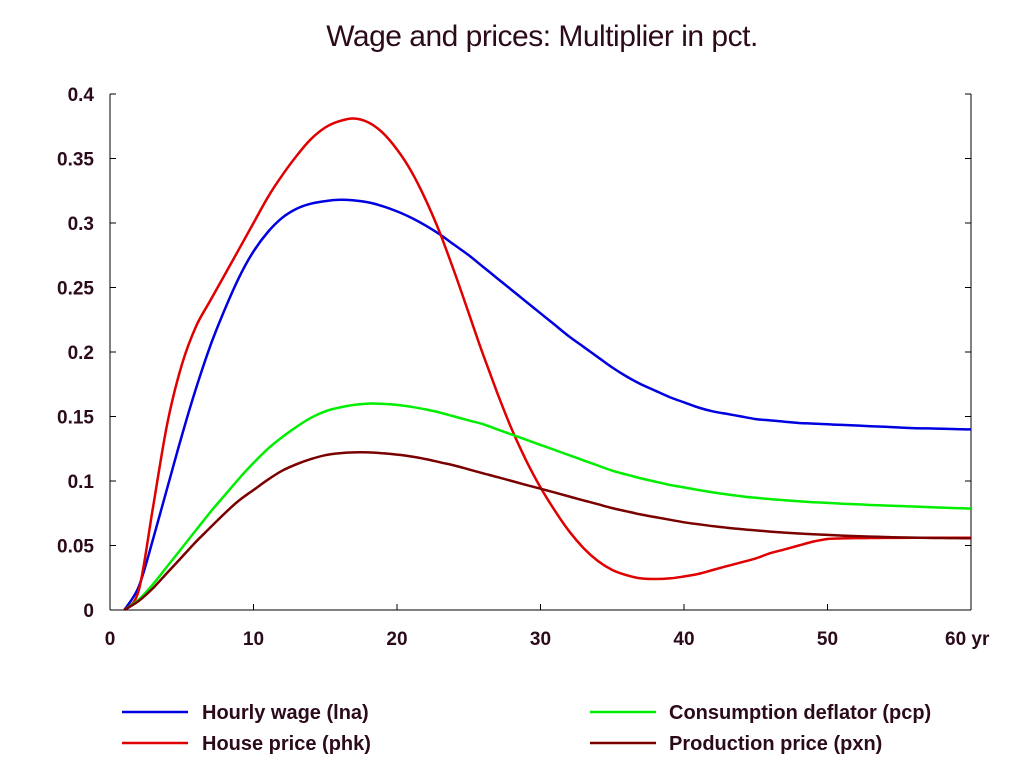  I want to click on y-tick-label: 0.25, so click(75, 289).